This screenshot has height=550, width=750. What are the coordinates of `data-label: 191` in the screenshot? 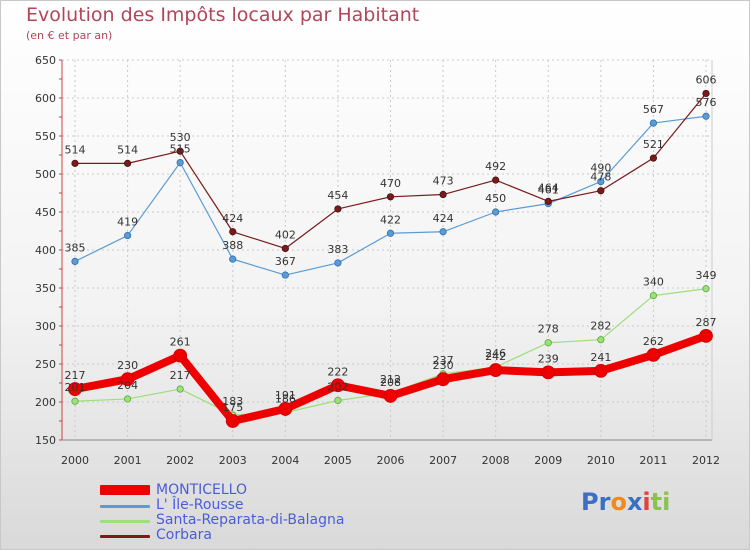 It's located at (285, 395).